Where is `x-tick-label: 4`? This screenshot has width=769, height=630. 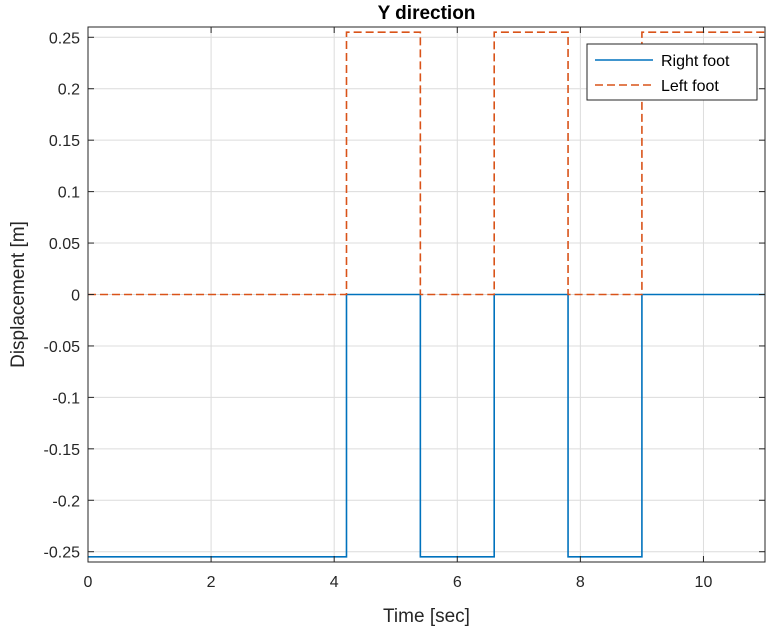 x-tick-label: 4 is located at coordinates (334, 582).